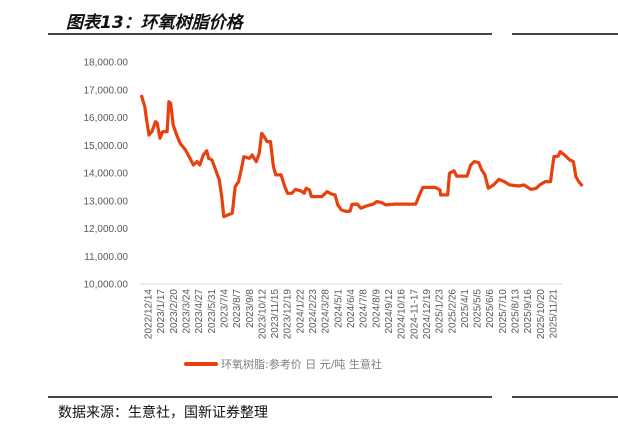  What do you see at coordinates (503, 311) in the screenshot?
I see `x-tick-label: 2025/7/10` at bounding box center [503, 311].